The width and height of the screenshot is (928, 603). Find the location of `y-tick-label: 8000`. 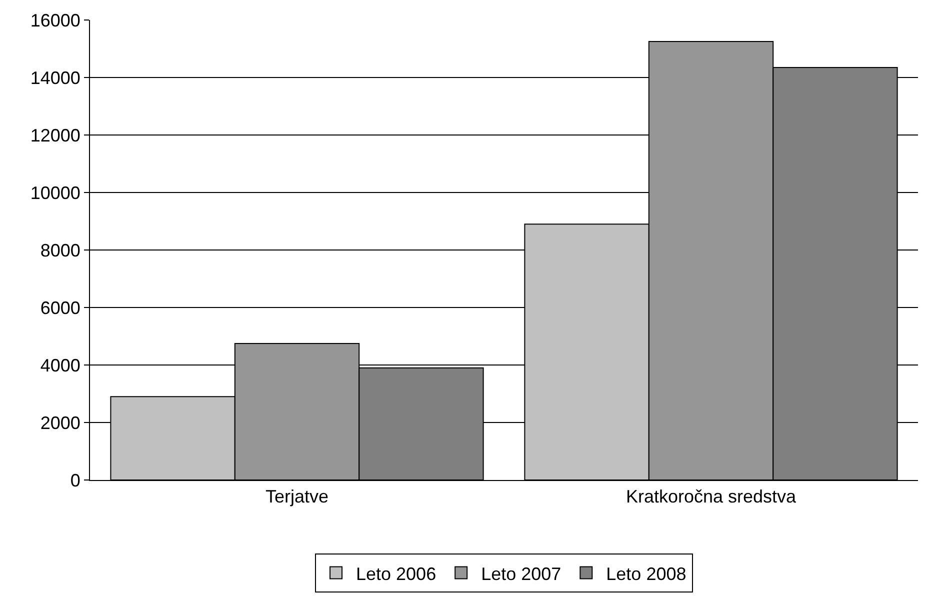

y-tick-label: 8000 is located at coordinates (60, 250).